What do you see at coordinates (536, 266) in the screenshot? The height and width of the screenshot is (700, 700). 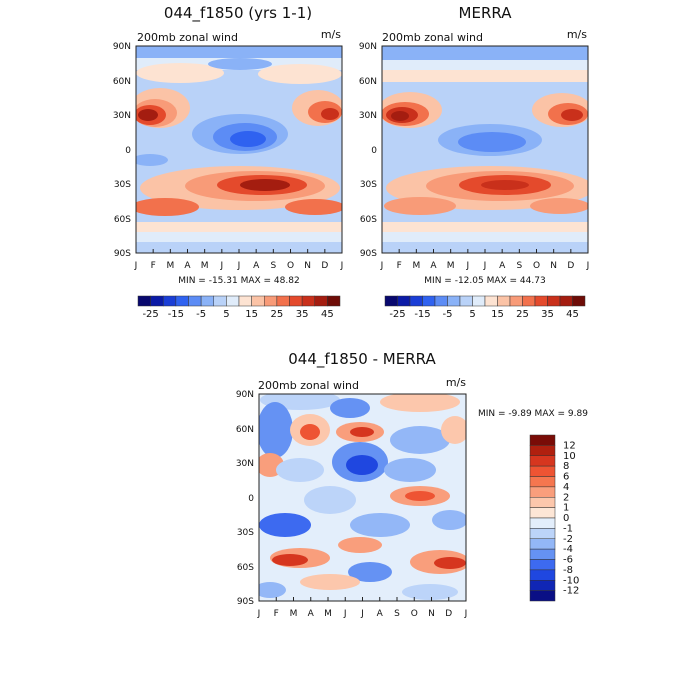 I see `x-tick-label: O` at bounding box center [536, 266].